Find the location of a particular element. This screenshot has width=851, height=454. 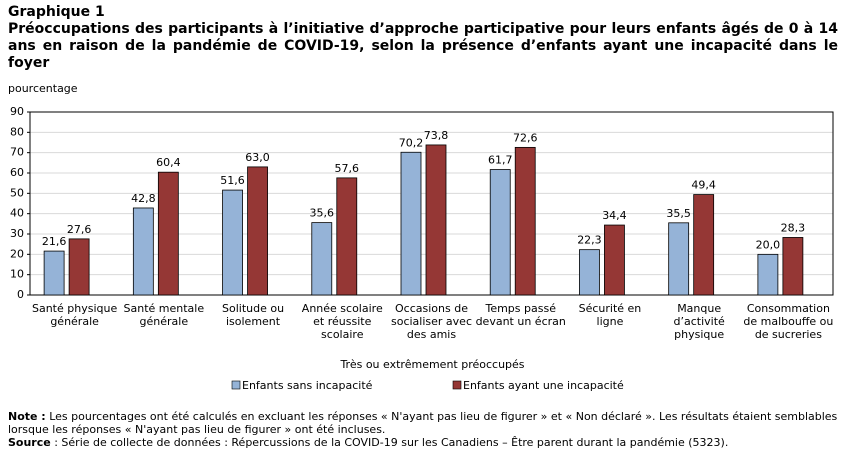

value-label: 63,0 is located at coordinates (257, 157).